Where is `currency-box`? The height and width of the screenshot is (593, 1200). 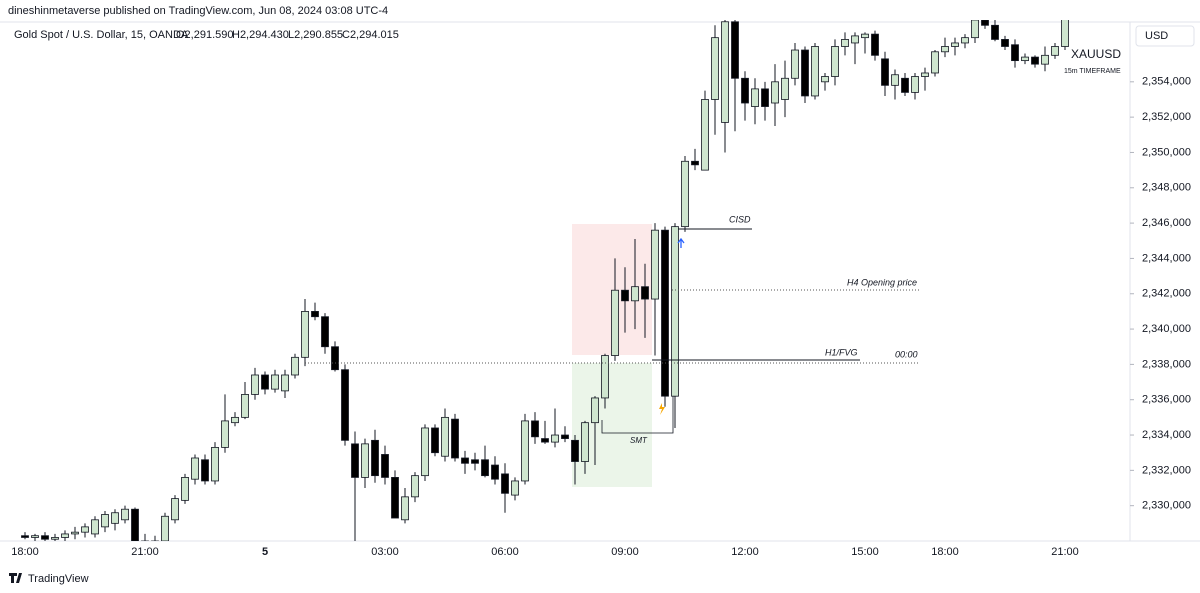 currency-box is located at coordinates (1165, 36).